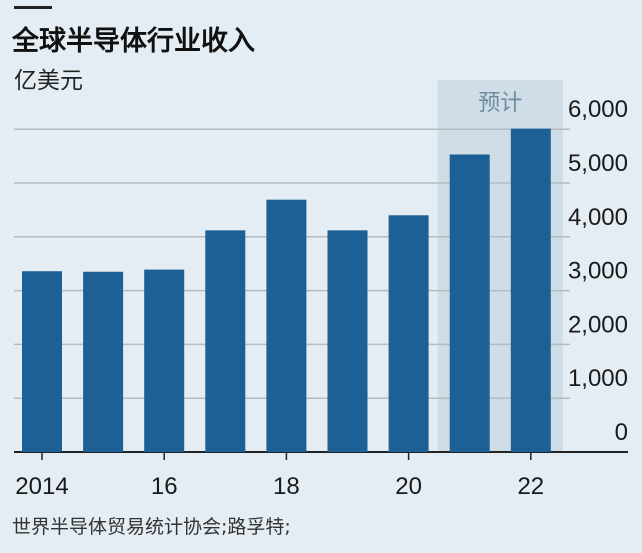  I want to click on y-tick-label: 4,000, so click(598, 217).